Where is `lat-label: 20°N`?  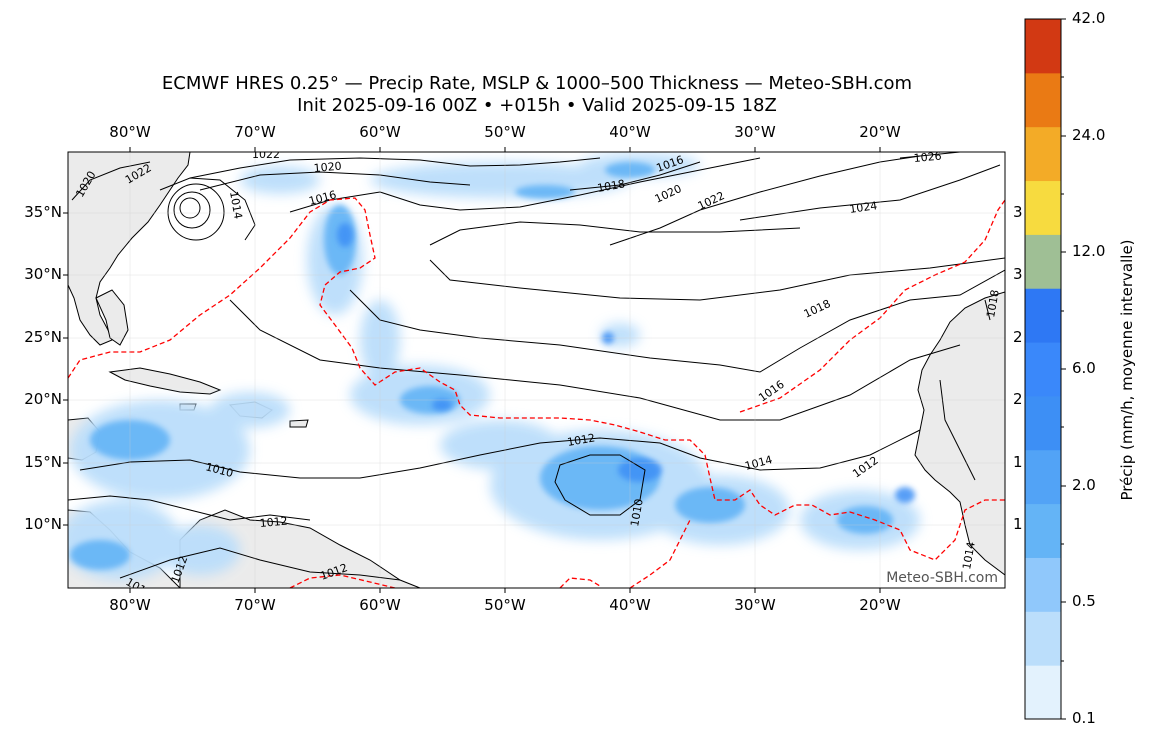 lat-label: 20°N is located at coordinates (43, 399).